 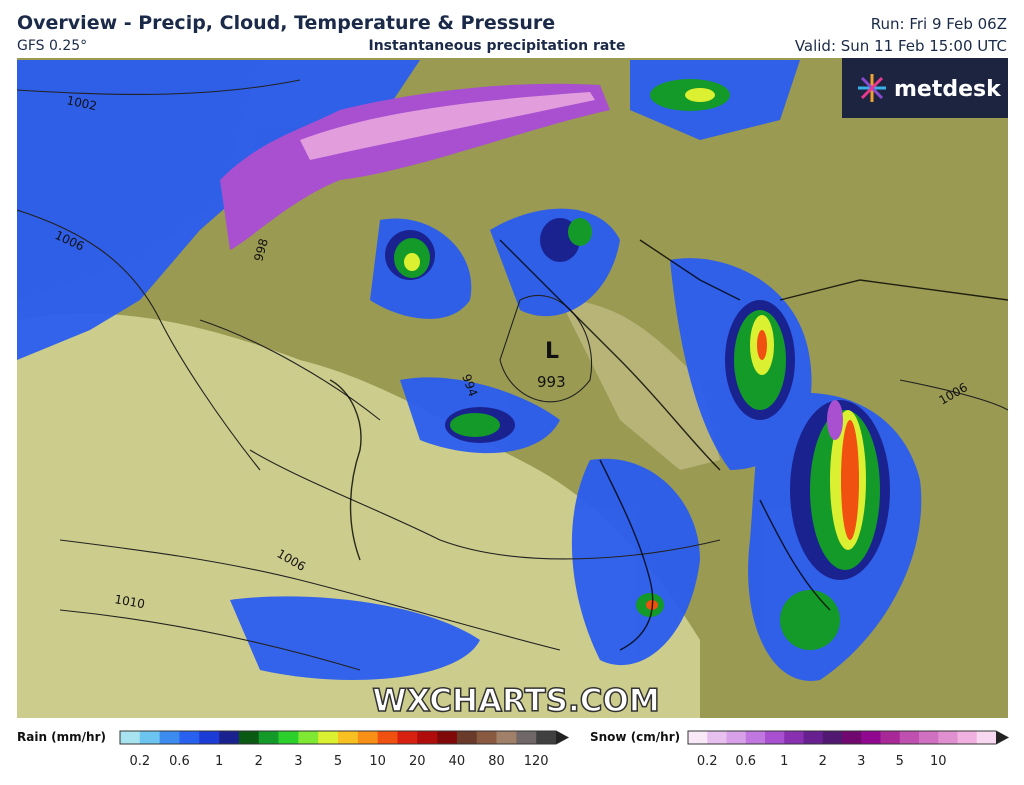 What do you see at coordinates (496, 761) in the screenshot?
I see `tick-label: 80` at bounding box center [496, 761].